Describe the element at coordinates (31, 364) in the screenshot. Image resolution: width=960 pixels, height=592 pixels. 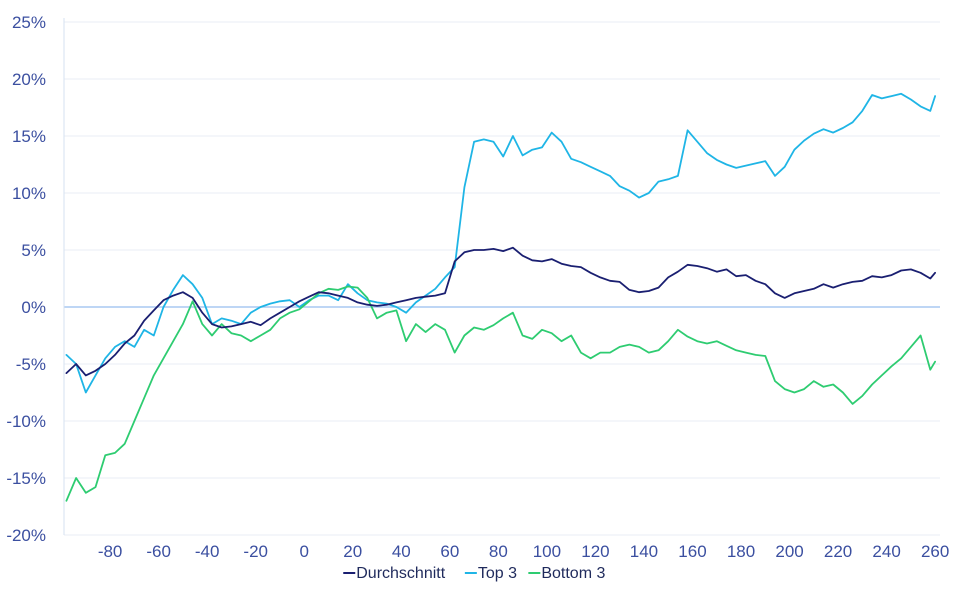
I see `y-tick-label: -5%` at that location.